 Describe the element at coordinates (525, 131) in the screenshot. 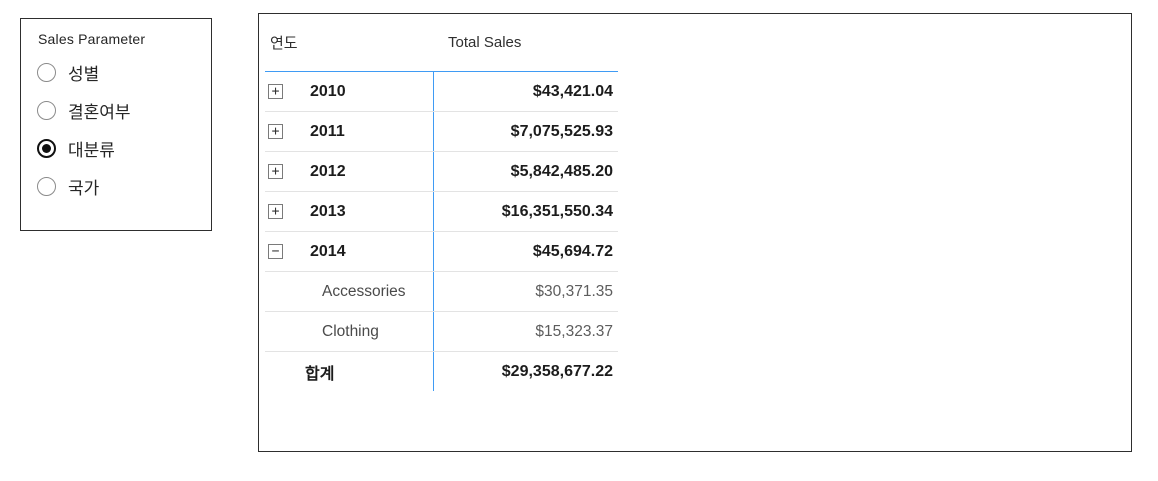

I see `row-value: $7,075,525.93` at that location.